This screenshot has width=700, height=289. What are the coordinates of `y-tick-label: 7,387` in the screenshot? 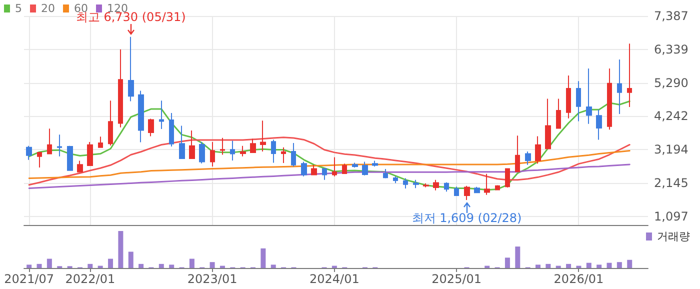 It's located at (671, 16).